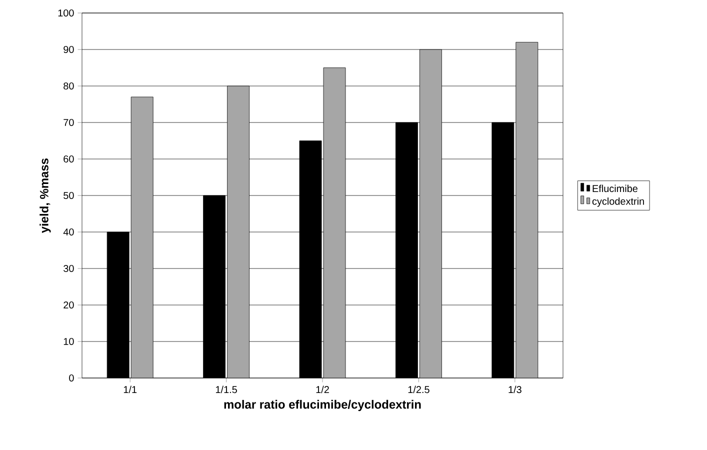  Describe the element at coordinates (69, 268) in the screenshot. I see `y-tick-label: 30` at that location.